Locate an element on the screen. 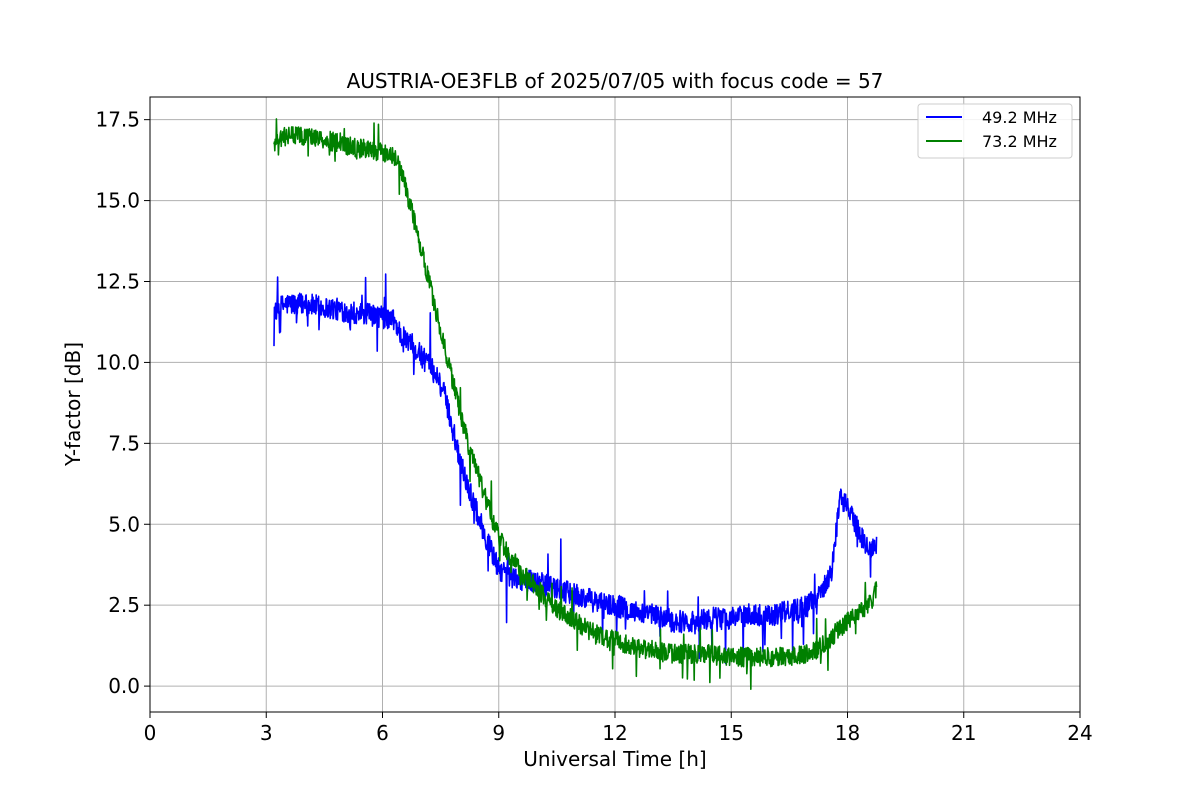 This screenshot has height=800, width=1200. legend: 49.2 MHz 73.2 MHz is located at coordinates (995, 131).